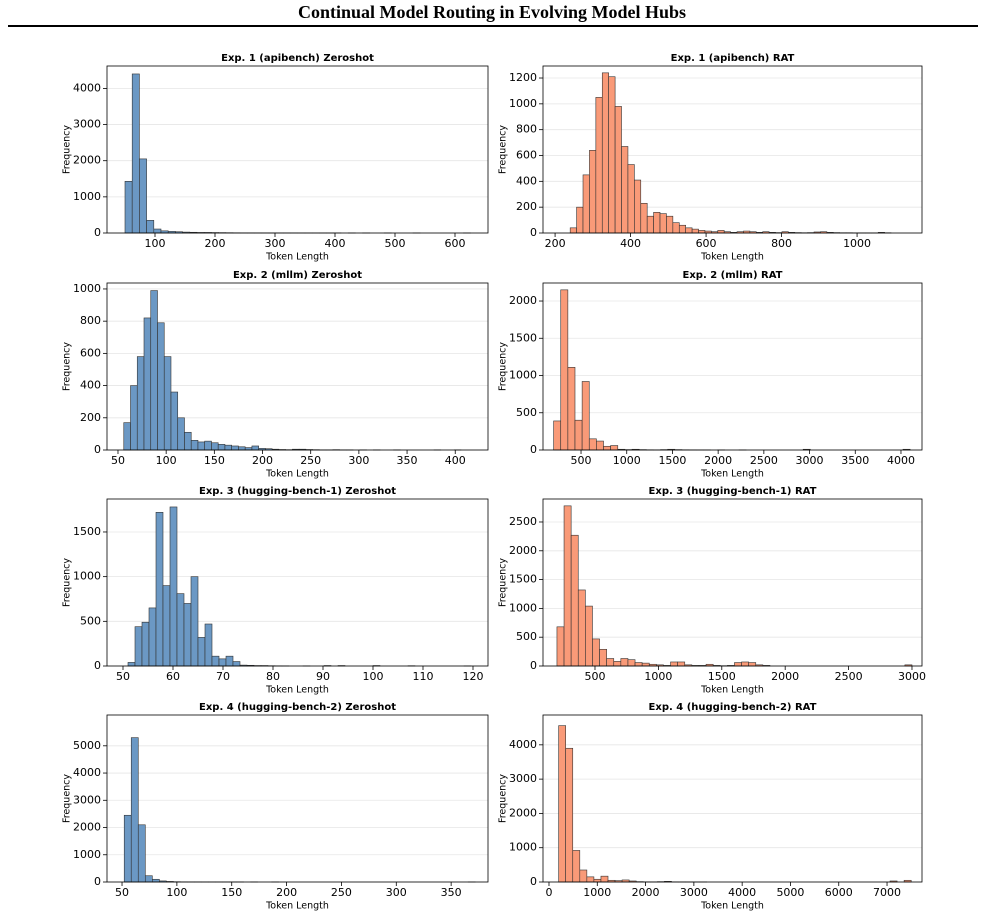 This screenshot has width=985, height=918. What do you see at coordinates (423, 676) in the screenshot?
I see `x-tick-label: 110` at bounding box center [423, 676].